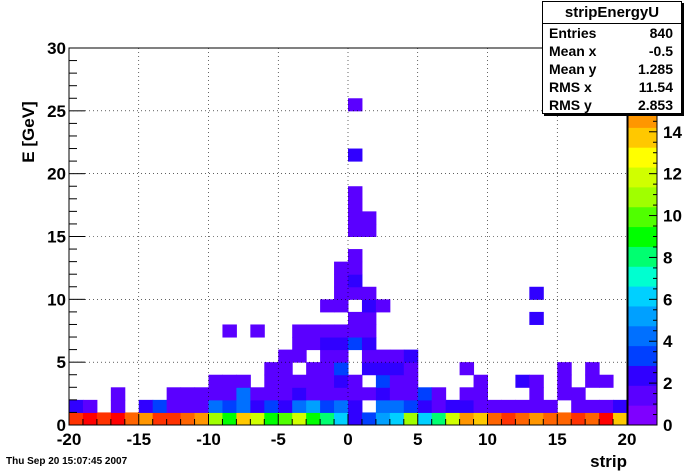 This screenshot has height=472, width=696. I want to click on stats-row-mean-x: Mean x -0.5, so click(612, 51).